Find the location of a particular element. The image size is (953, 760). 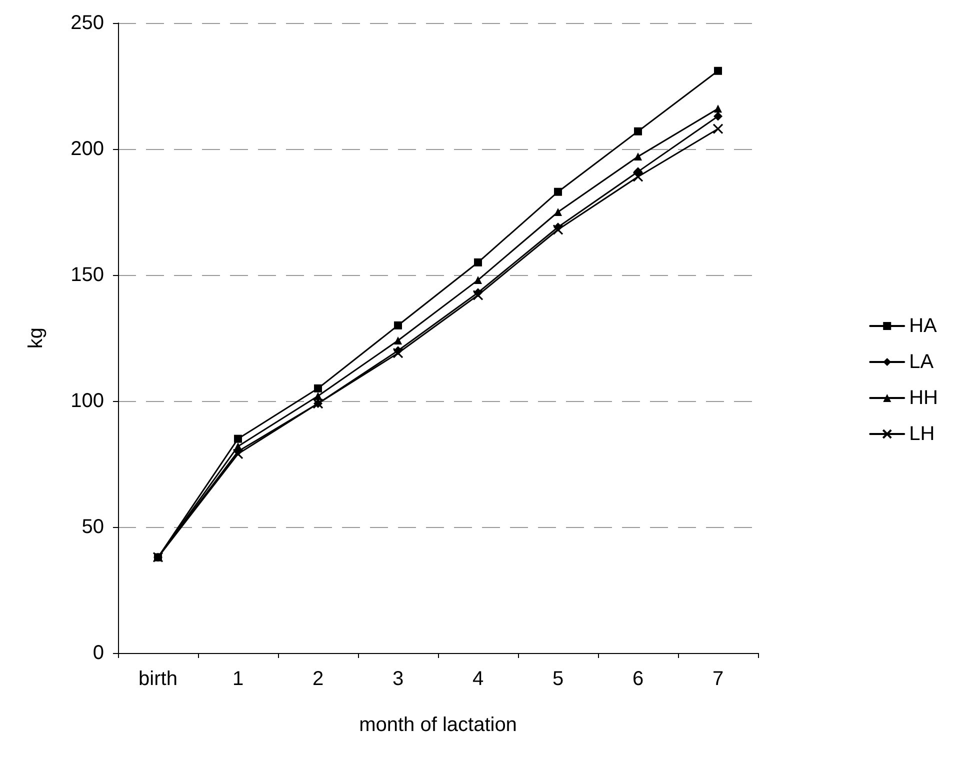

x-tick-label: 6 is located at coordinates (638, 679).